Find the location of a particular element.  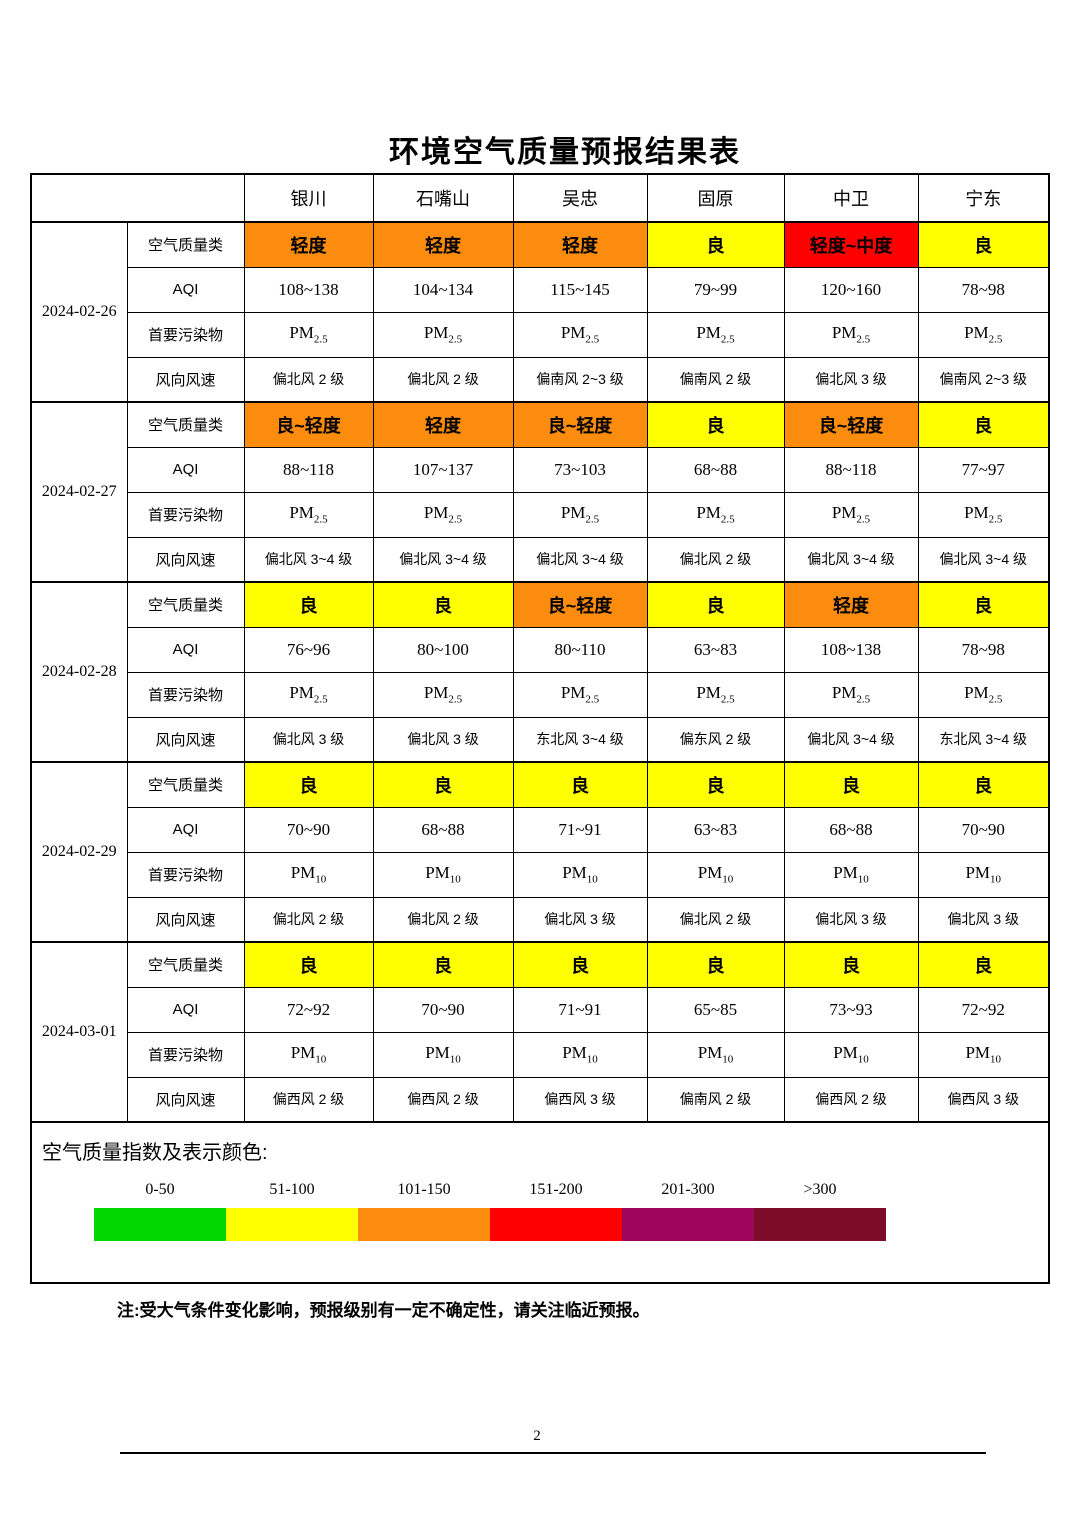

table-row: 2024-02-28 空气质量类良良良~轻度良轻度良 is located at coordinates (540, 672).